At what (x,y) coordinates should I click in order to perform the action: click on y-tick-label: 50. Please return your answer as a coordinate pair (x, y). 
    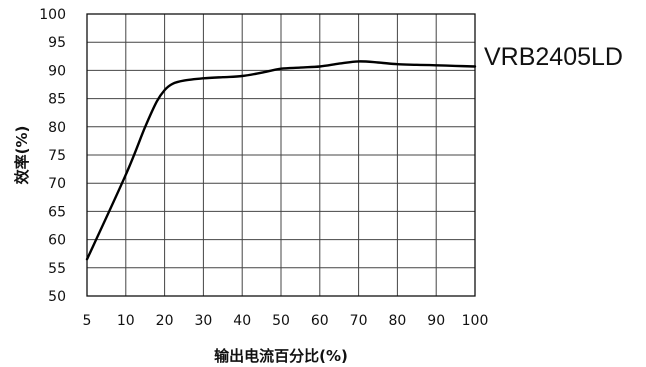
    Looking at the image, I should click on (57, 297).